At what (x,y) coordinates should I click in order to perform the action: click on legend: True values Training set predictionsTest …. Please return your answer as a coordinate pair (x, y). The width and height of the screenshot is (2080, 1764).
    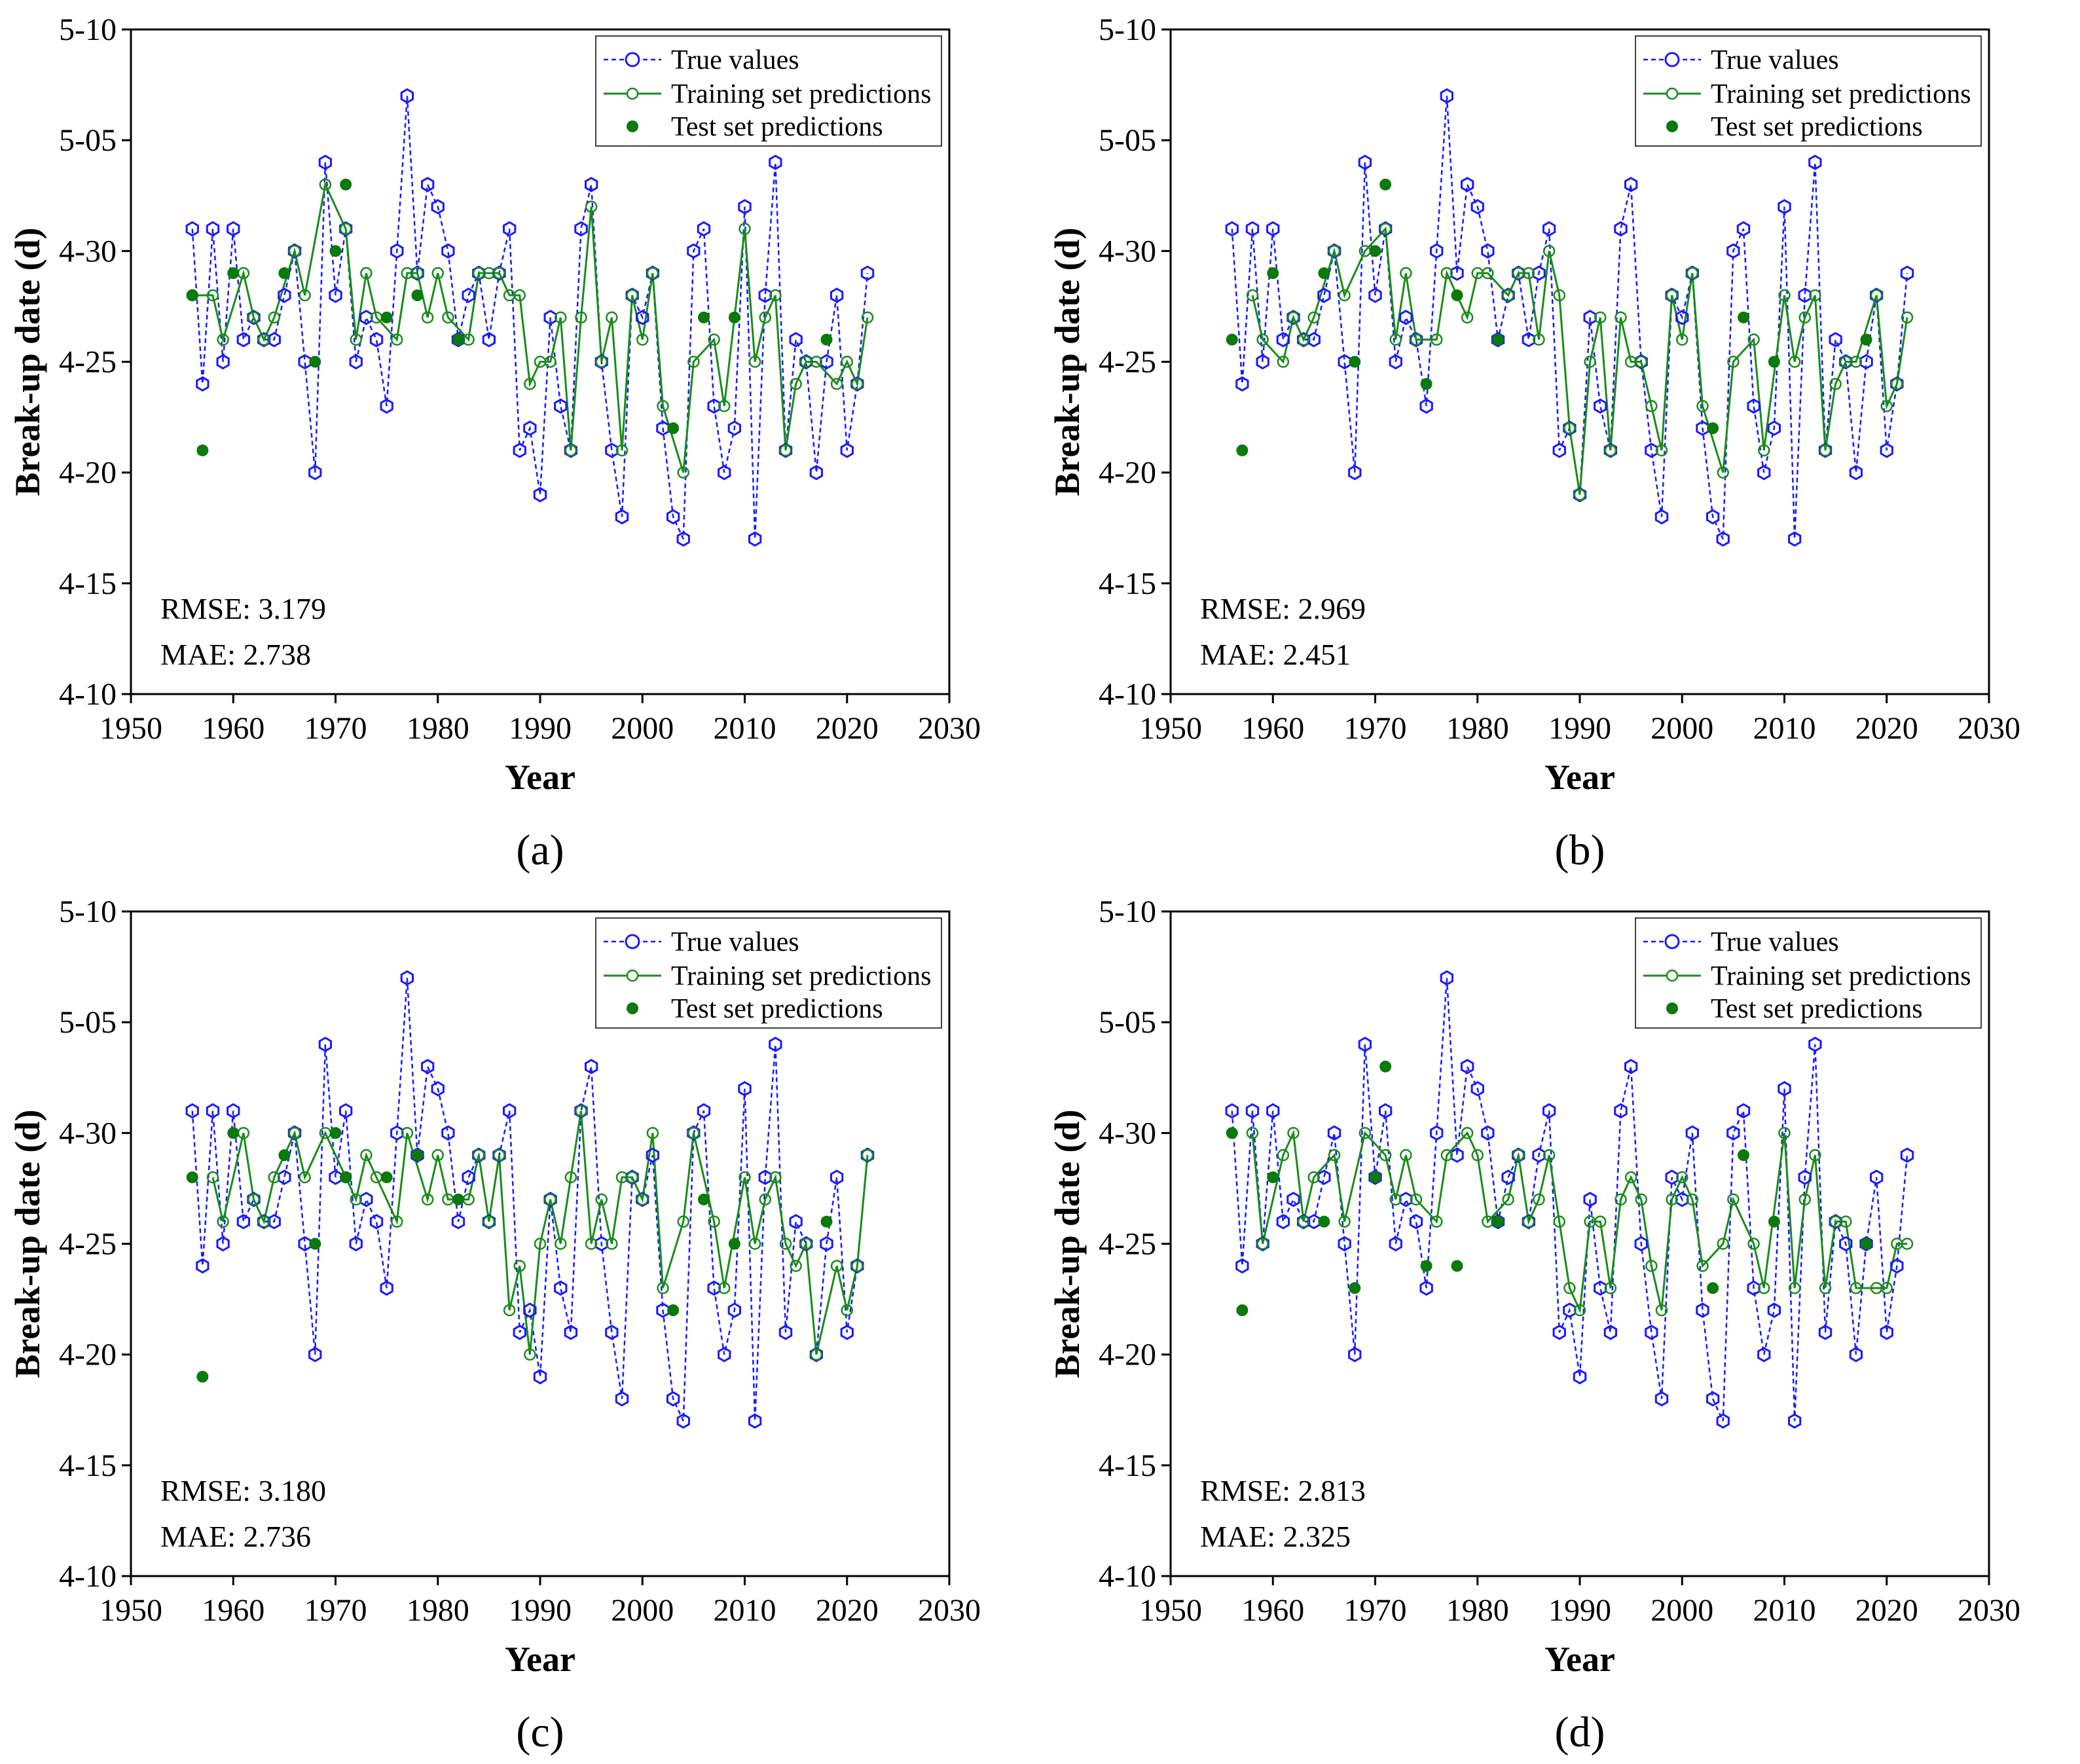
    Looking at the image, I should click on (768, 973).